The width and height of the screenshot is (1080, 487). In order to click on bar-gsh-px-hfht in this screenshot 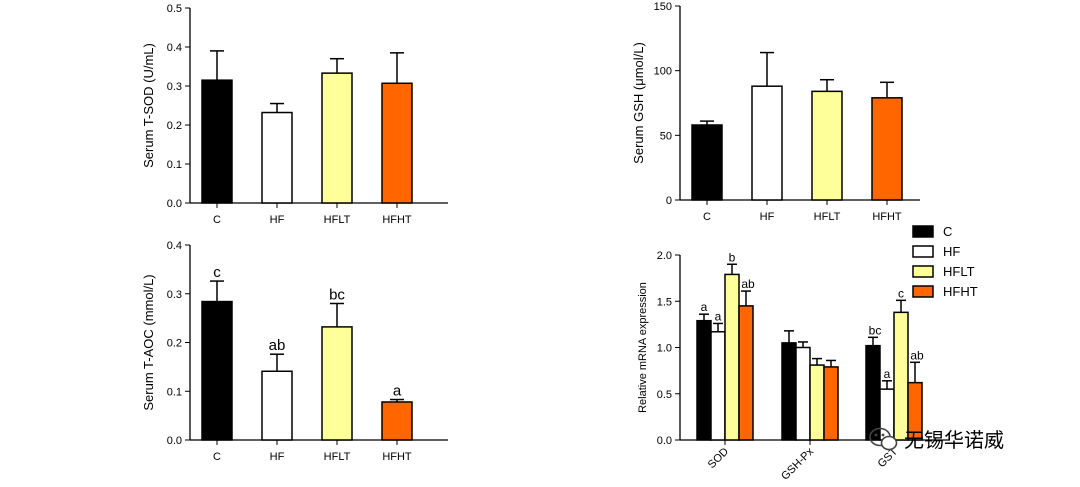, I will do `click(831, 403)`.